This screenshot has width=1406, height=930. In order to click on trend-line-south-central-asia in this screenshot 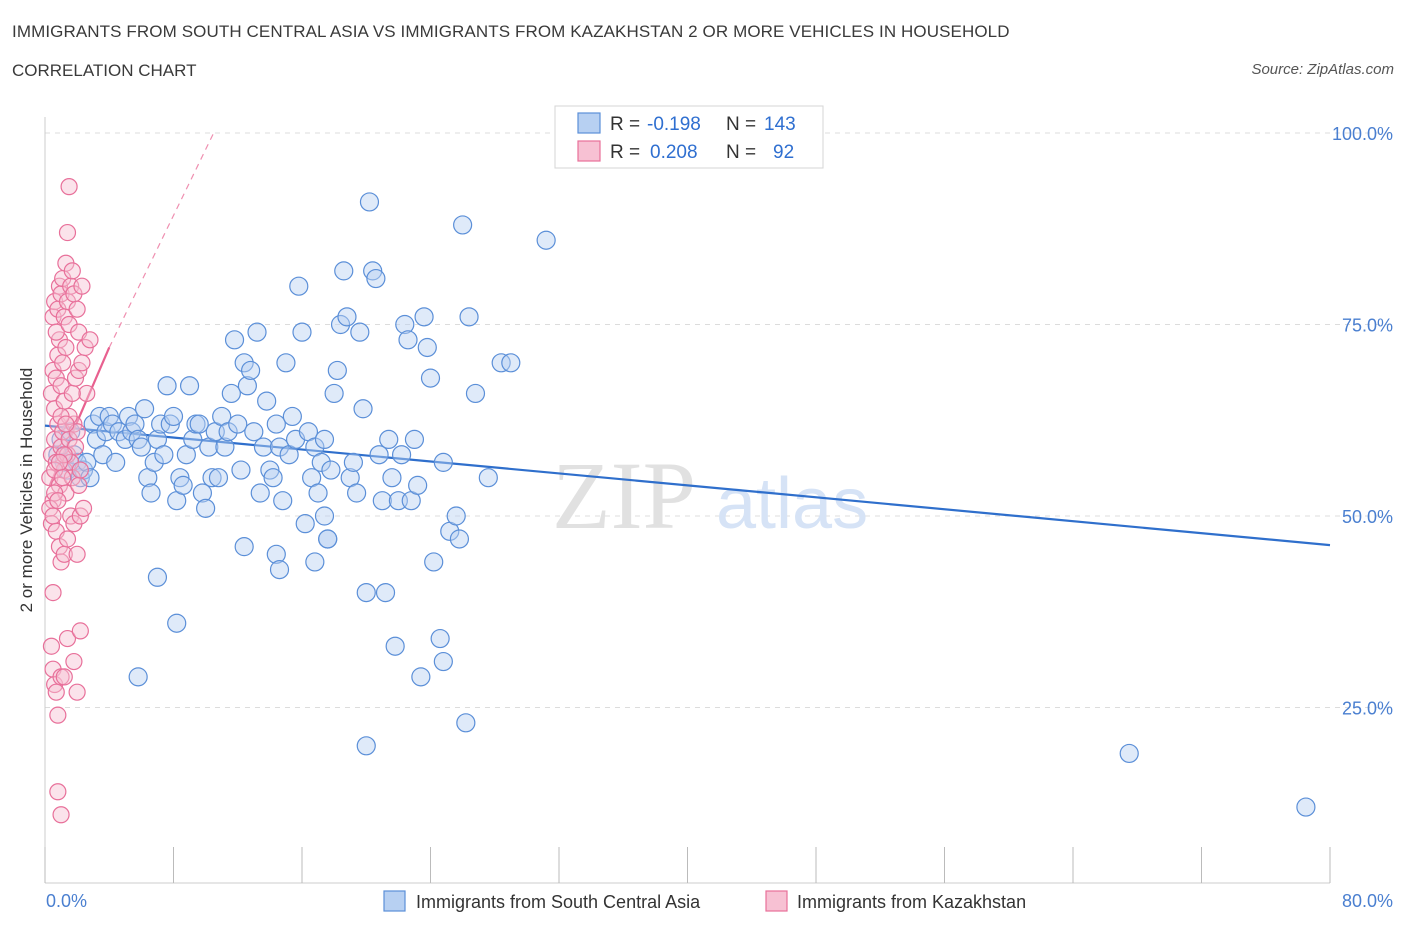, I will do `click(687, 485)`.